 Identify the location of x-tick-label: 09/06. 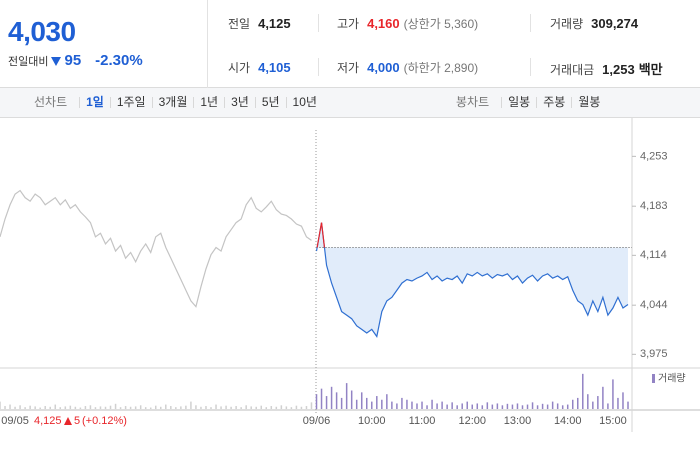
(317, 421).